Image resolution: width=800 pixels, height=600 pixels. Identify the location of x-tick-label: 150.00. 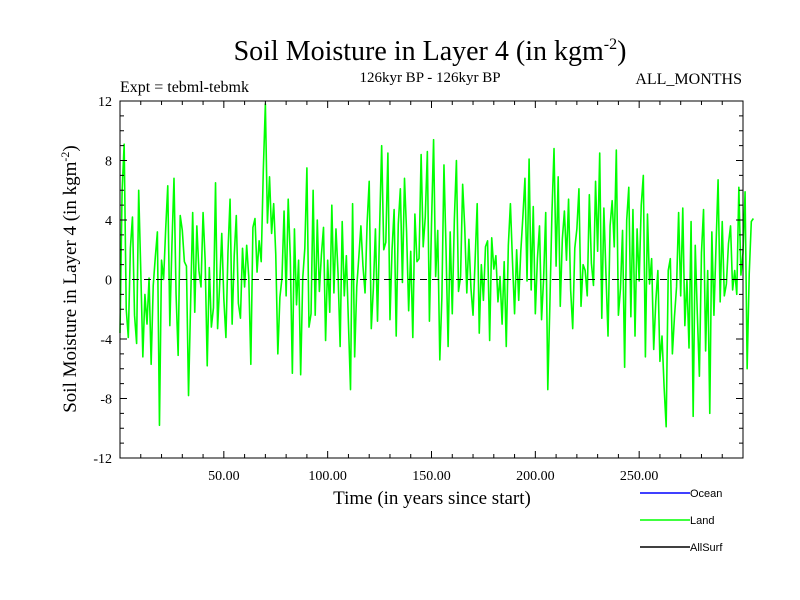
(431, 476).